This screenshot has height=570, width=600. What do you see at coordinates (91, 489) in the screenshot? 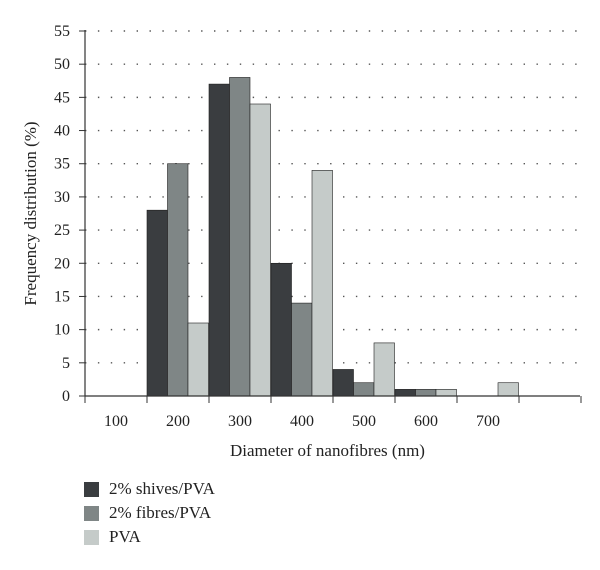
I see `legend-swatch-shives` at bounding box center [91, 489].